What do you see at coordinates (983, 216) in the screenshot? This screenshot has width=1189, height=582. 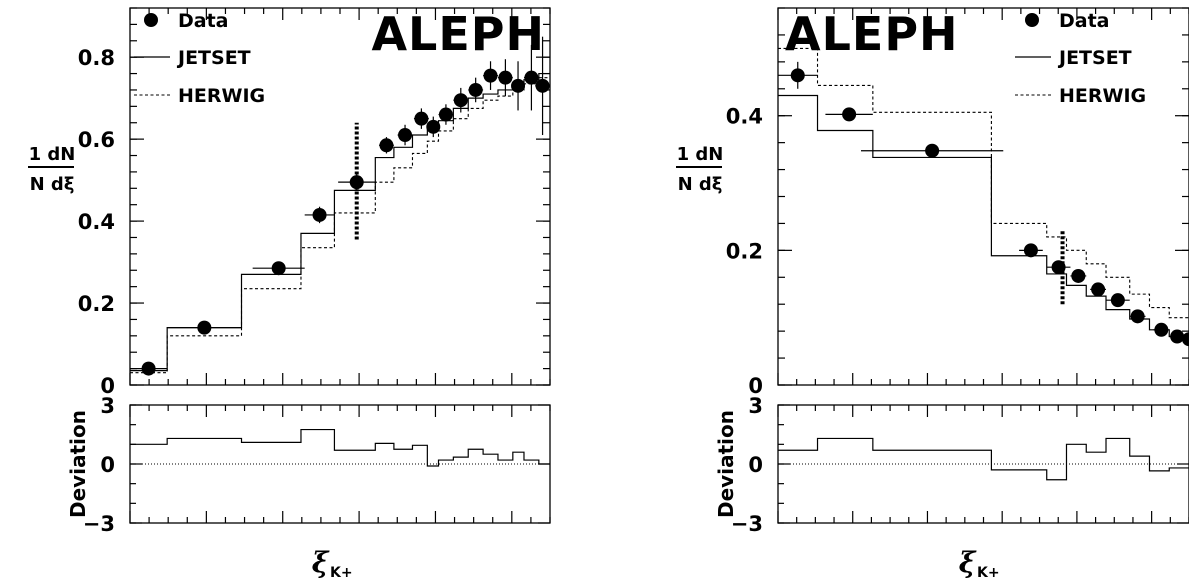 I see `jetset-histogram` at bounding box center [983, 216].